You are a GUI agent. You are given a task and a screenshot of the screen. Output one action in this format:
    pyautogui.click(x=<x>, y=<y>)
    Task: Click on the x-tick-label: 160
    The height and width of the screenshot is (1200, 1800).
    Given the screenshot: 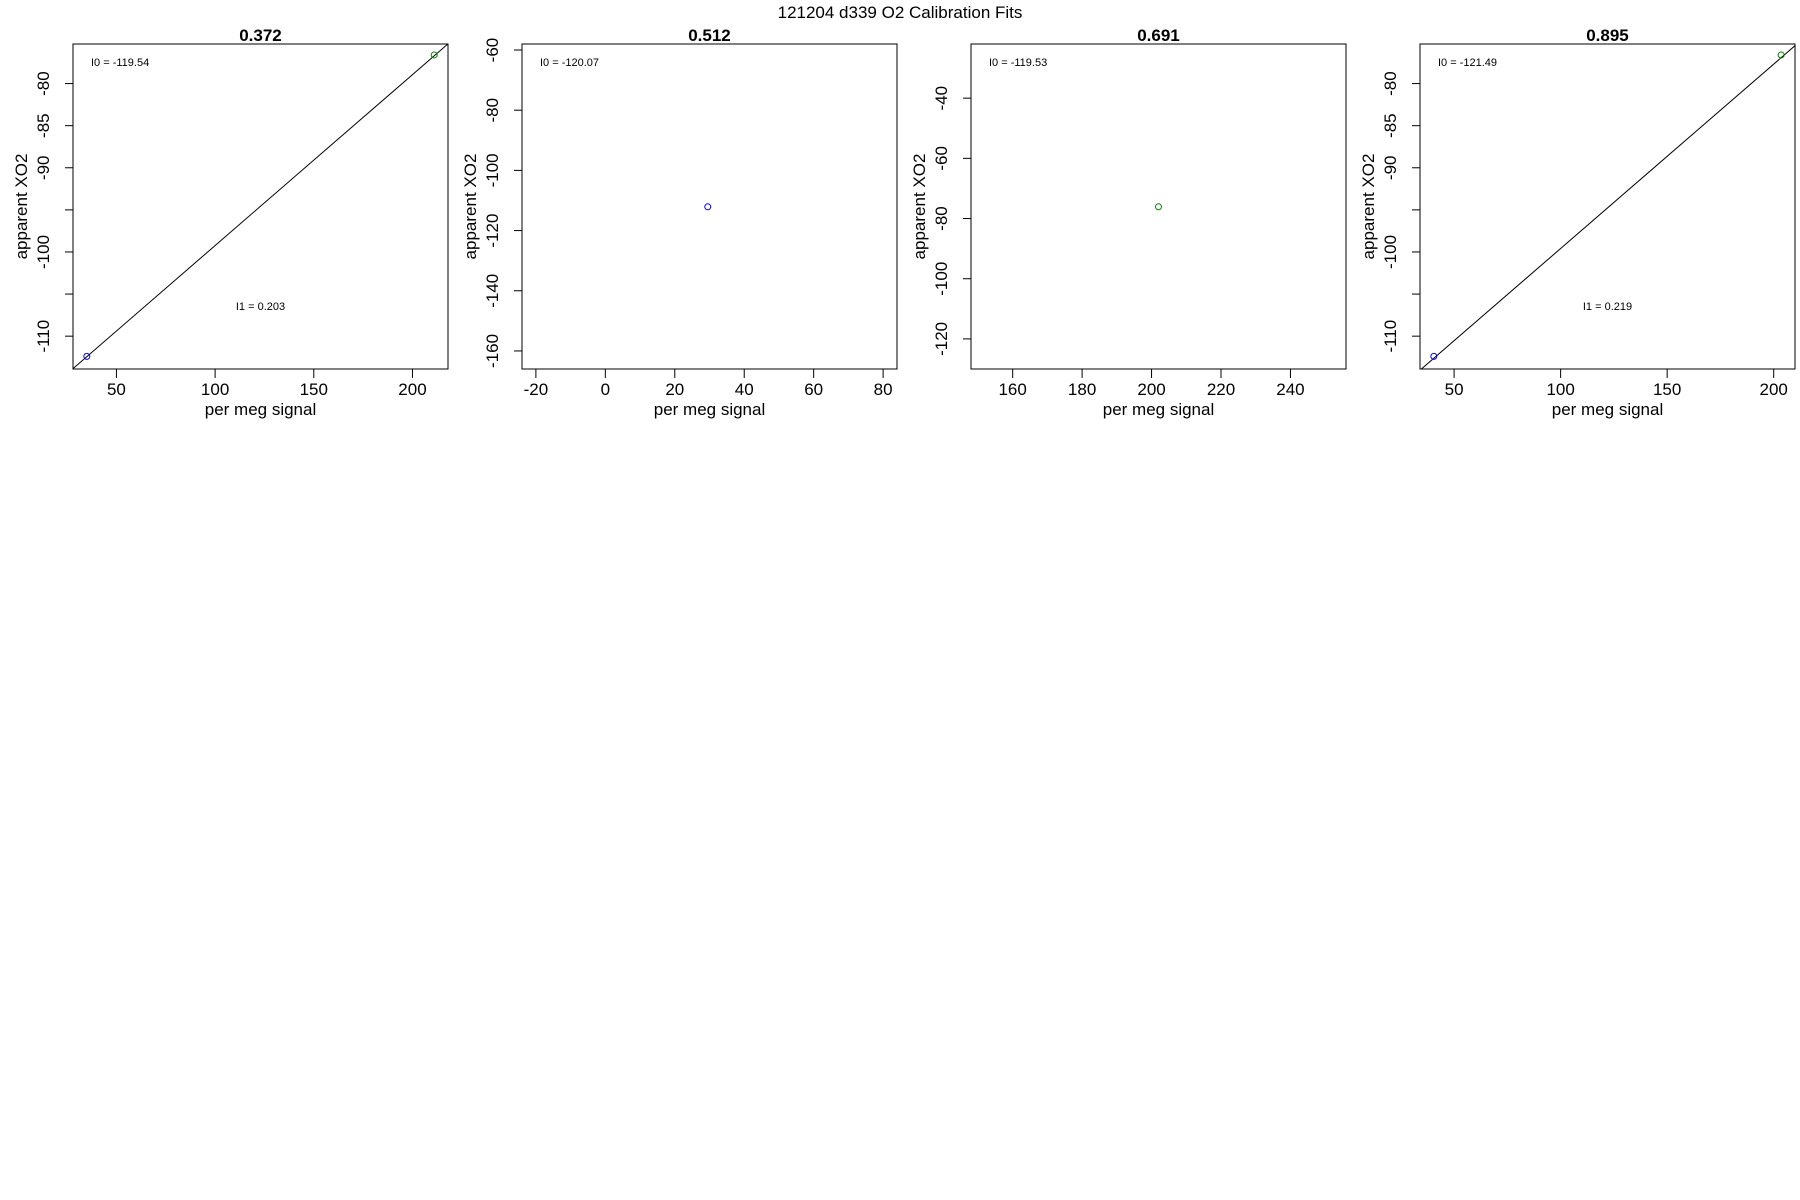 What is the action you would take?
    pyautogui.click(x=1012, y=389)
    